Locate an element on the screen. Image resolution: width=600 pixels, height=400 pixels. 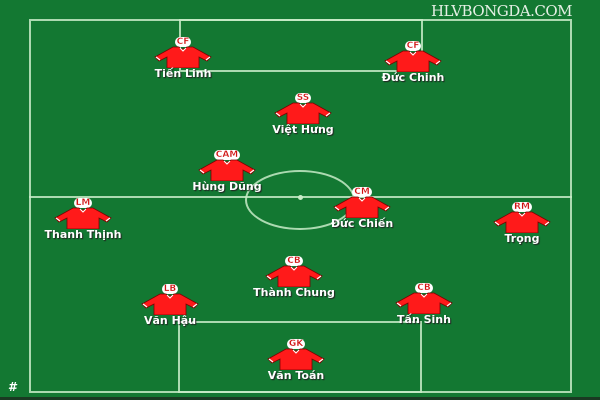
position-badge: GK is located at coordinates (296, 344).